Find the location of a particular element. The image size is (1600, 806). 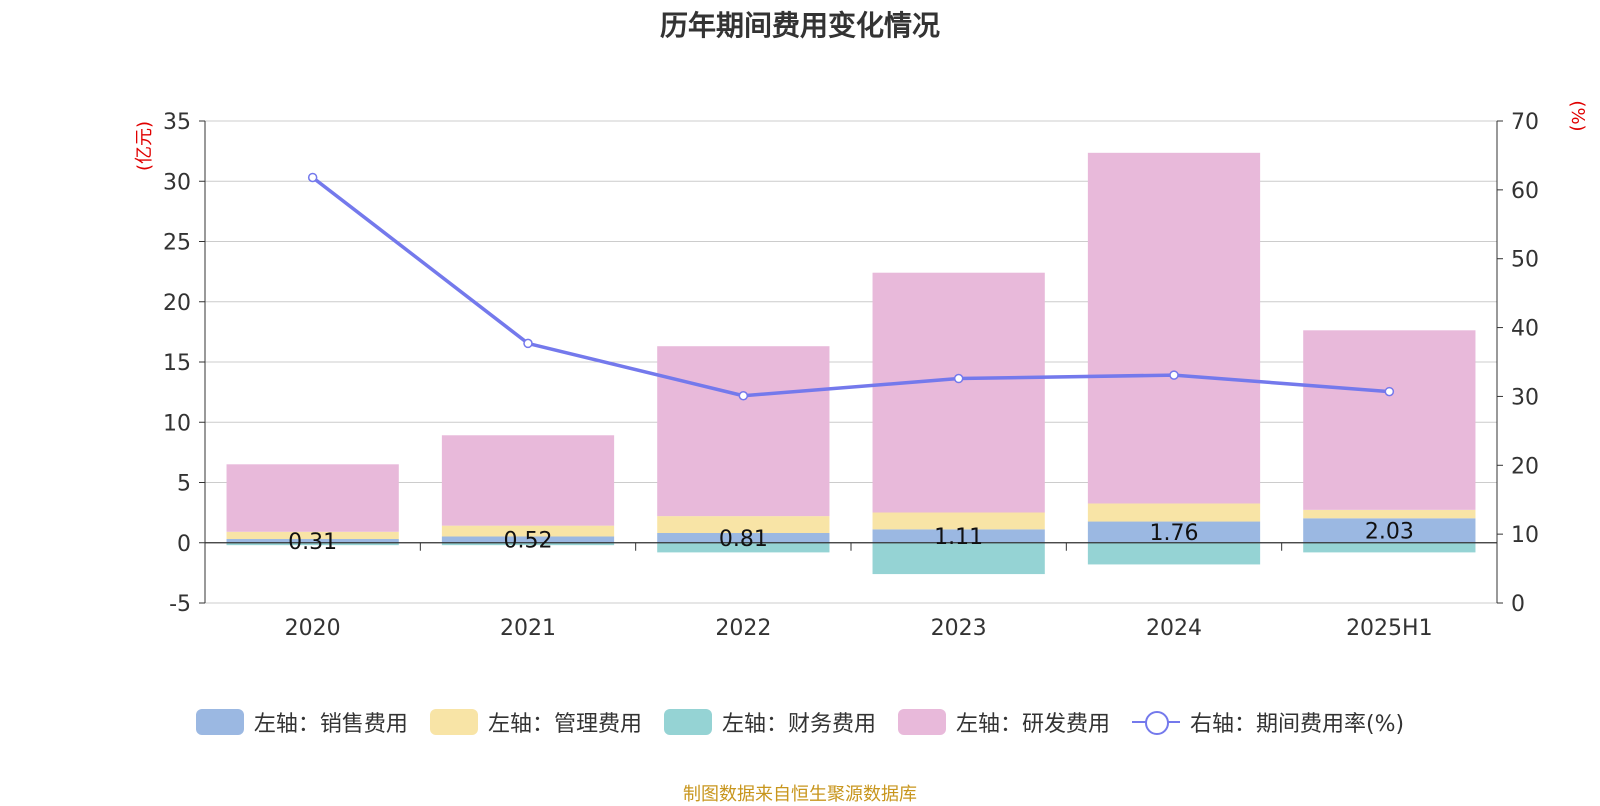

legend-item: 左轴：管理费用 is located at coordinates (535, 722).